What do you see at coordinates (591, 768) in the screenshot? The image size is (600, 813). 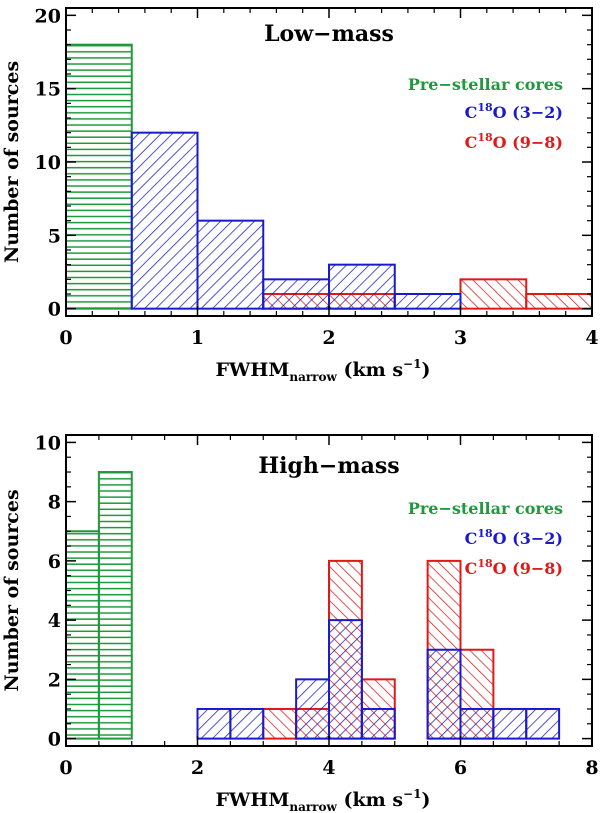 I see `x-tick-label: 8` at bounding box center [591, 768].